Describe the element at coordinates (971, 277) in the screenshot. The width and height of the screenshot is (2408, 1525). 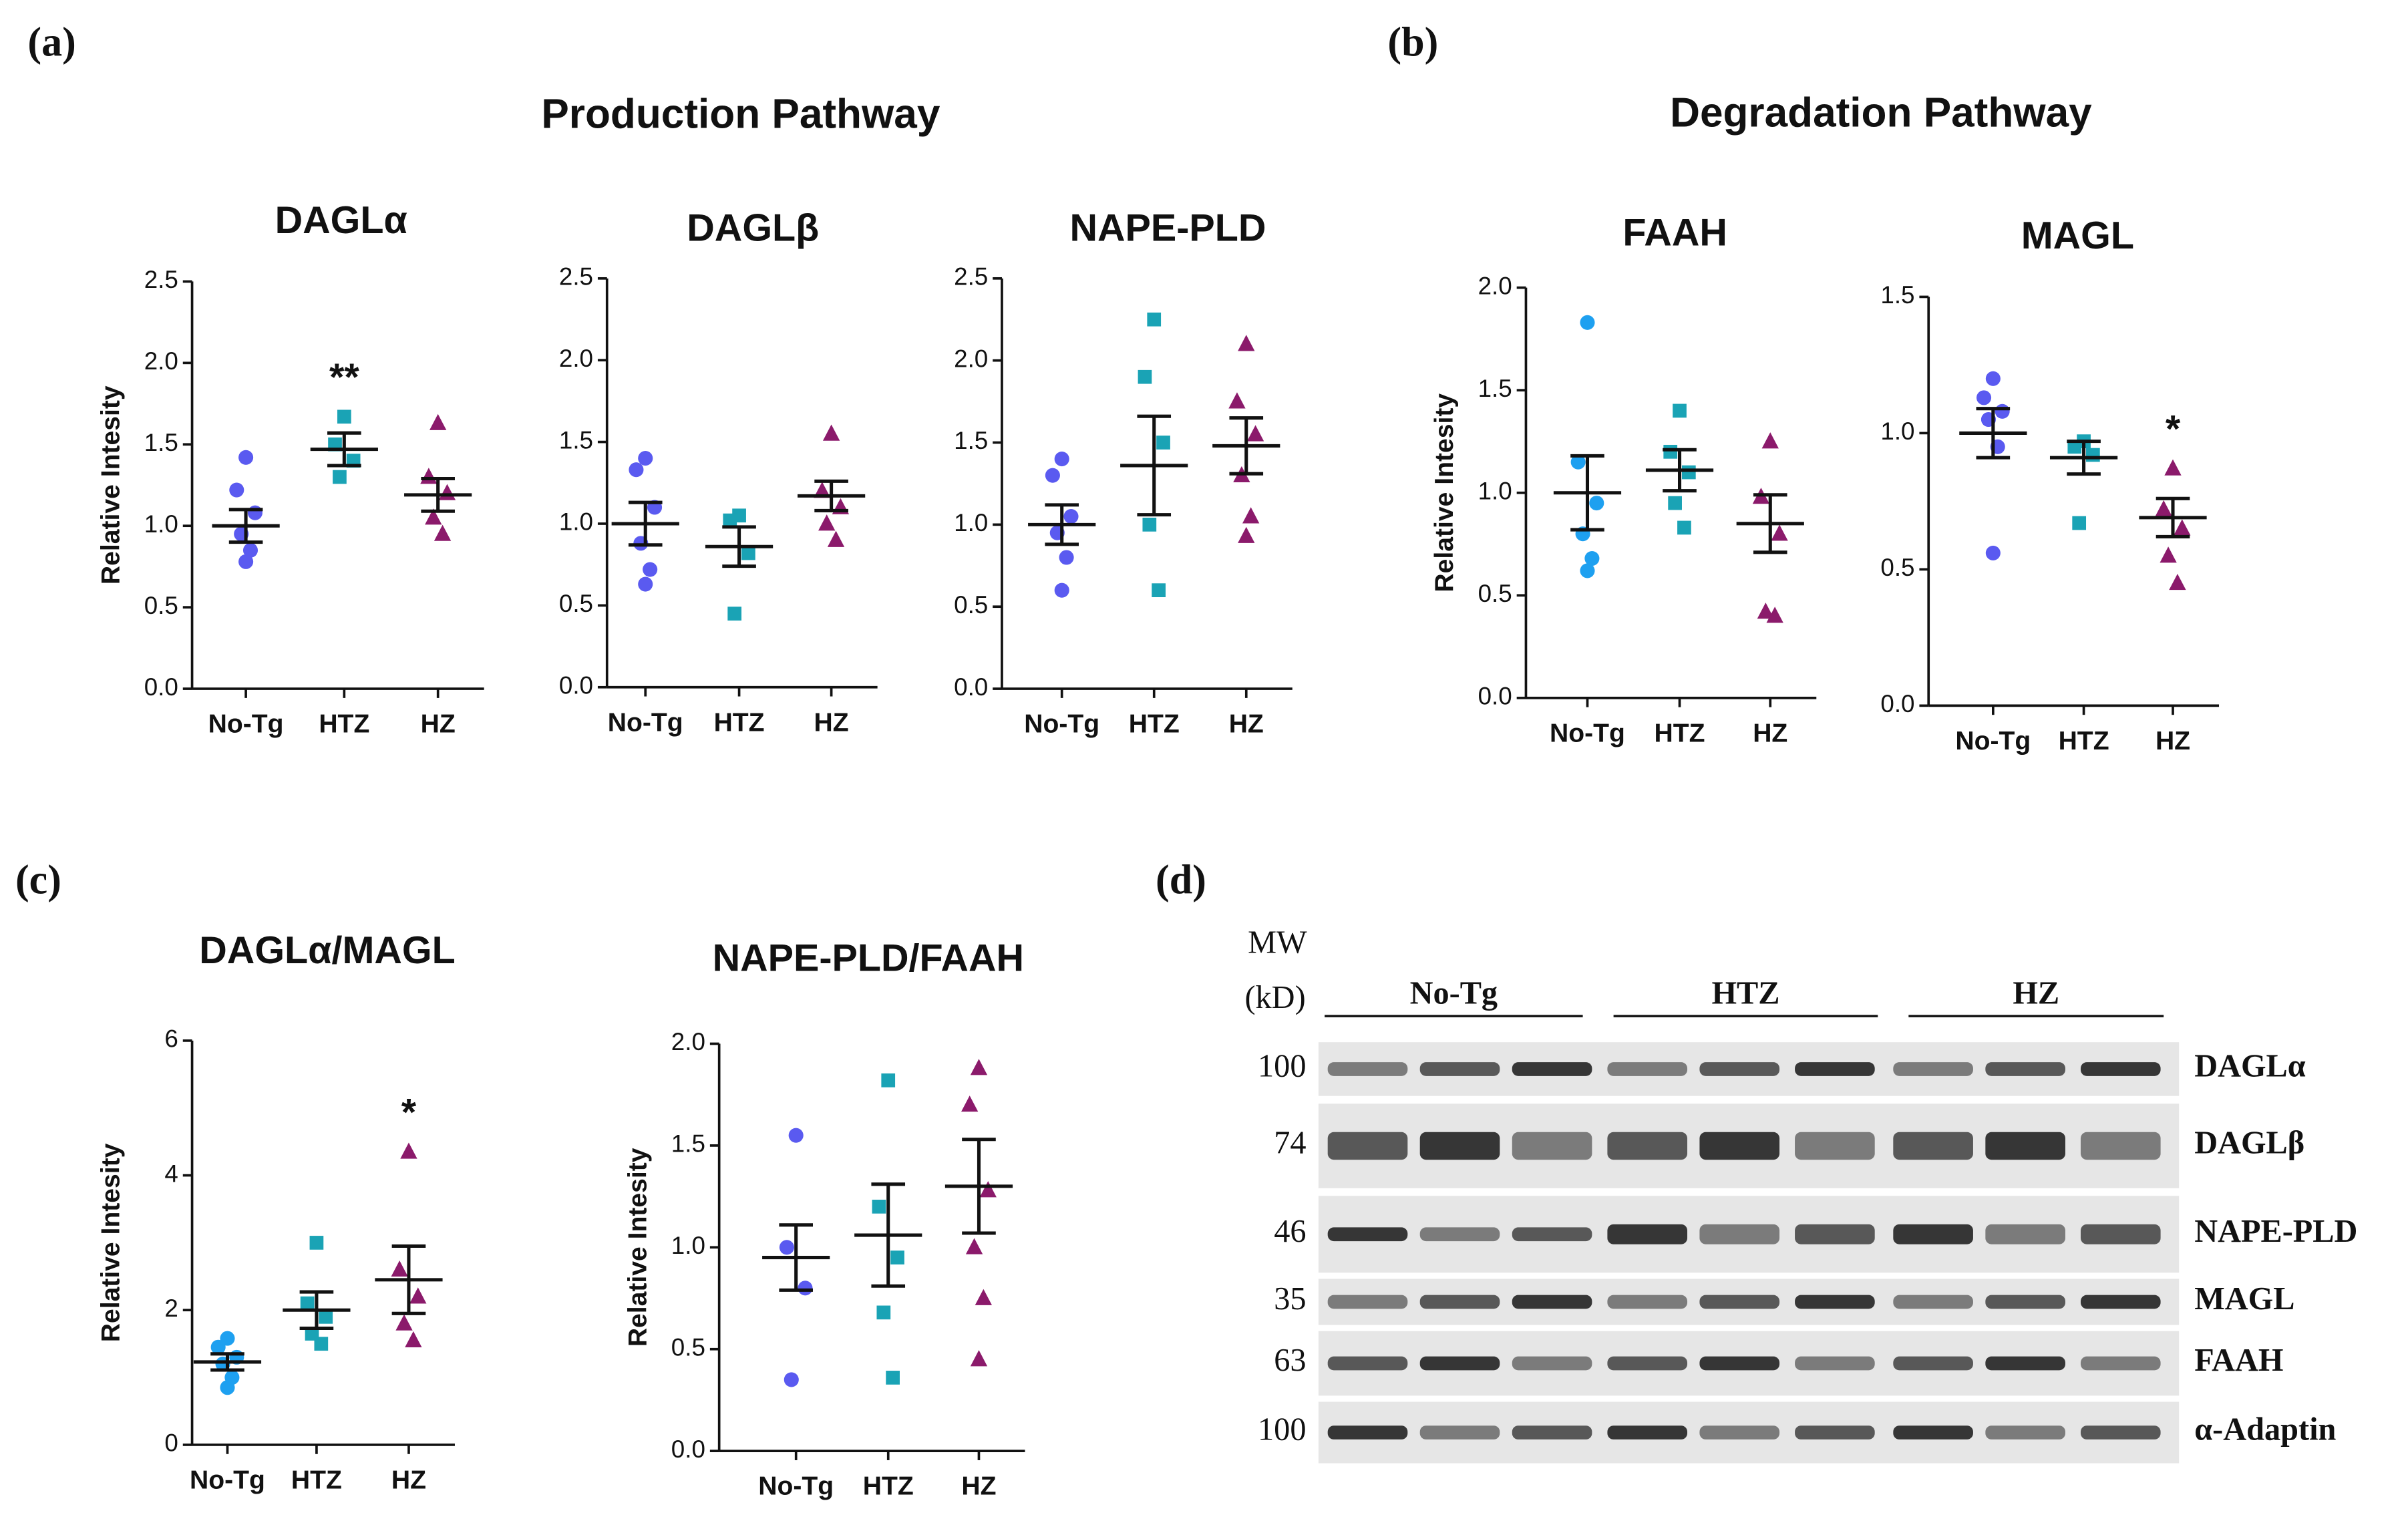
I see `y-tick-label: 2.5` at that location.